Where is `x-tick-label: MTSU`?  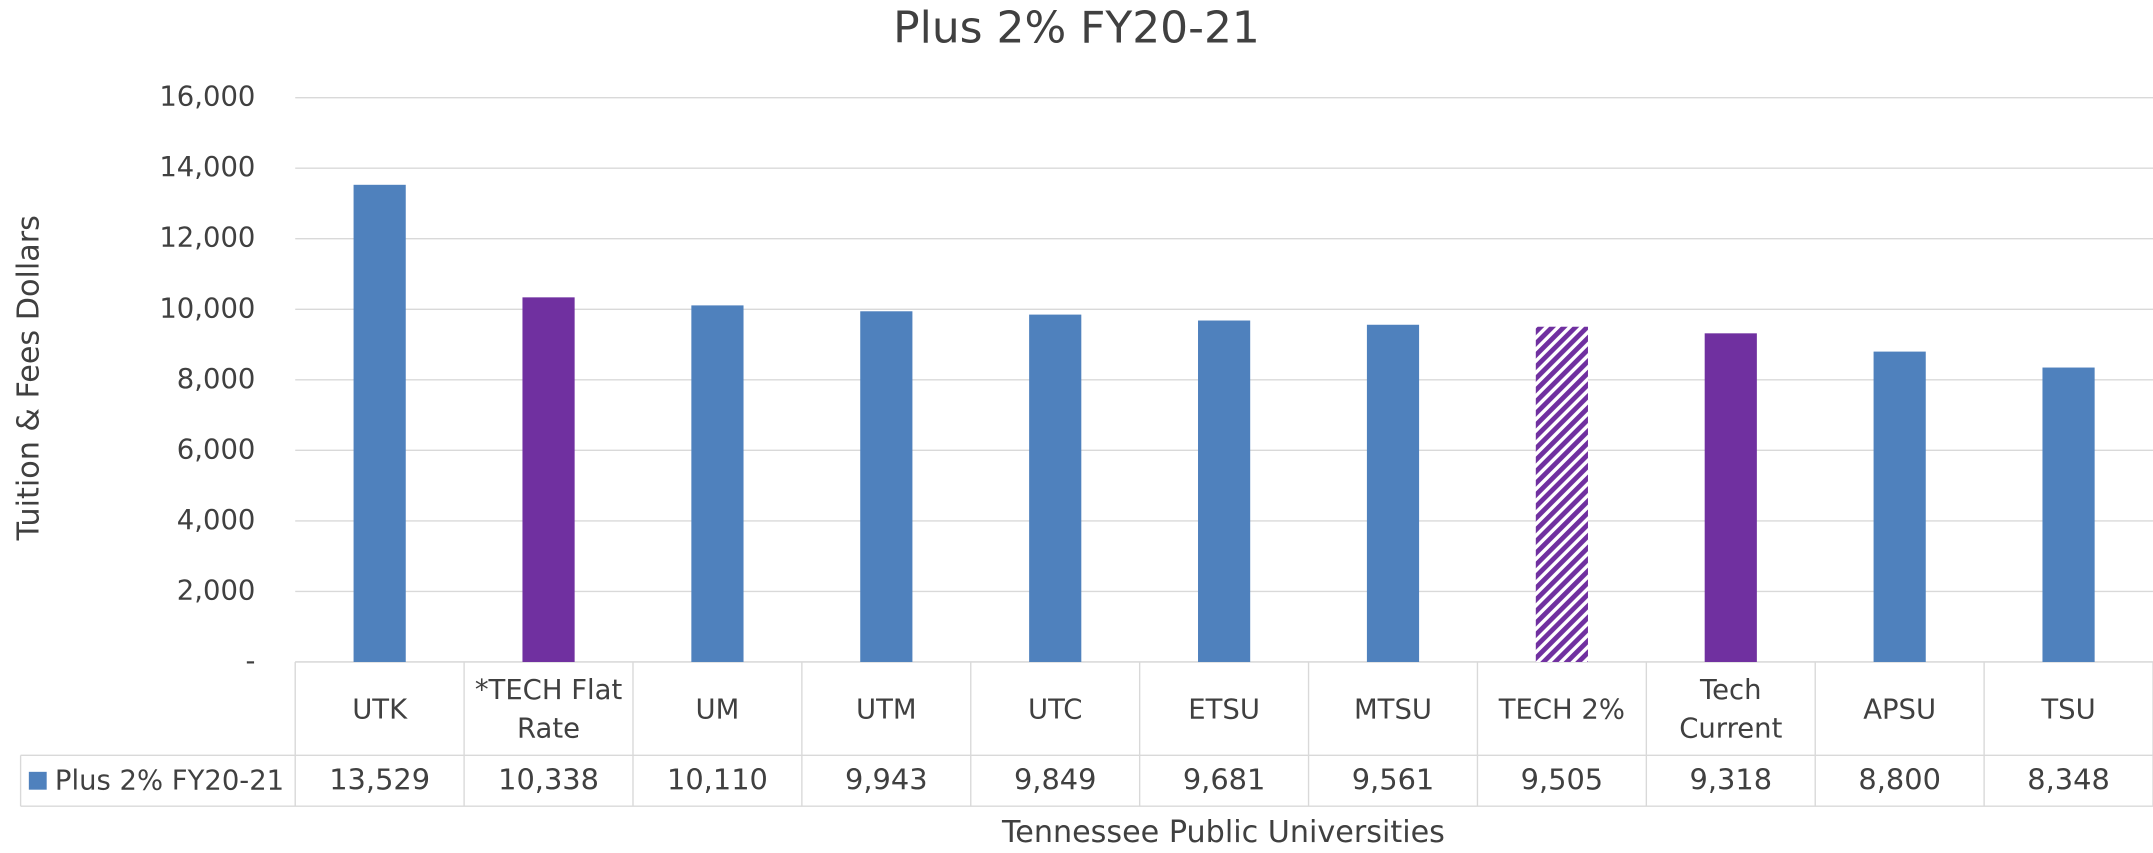 x-tick-label: MTSU is located at coordinates (1393, 709).